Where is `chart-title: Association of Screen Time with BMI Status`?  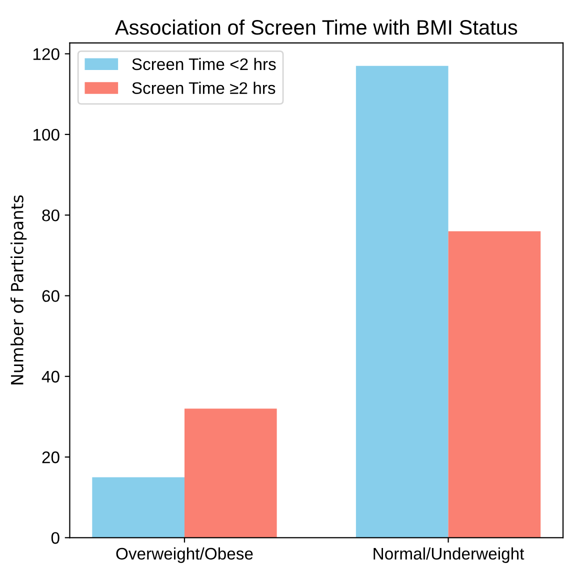
chart-title: Association of Screen Time with BMI Status is located at coordinates (316, 27).